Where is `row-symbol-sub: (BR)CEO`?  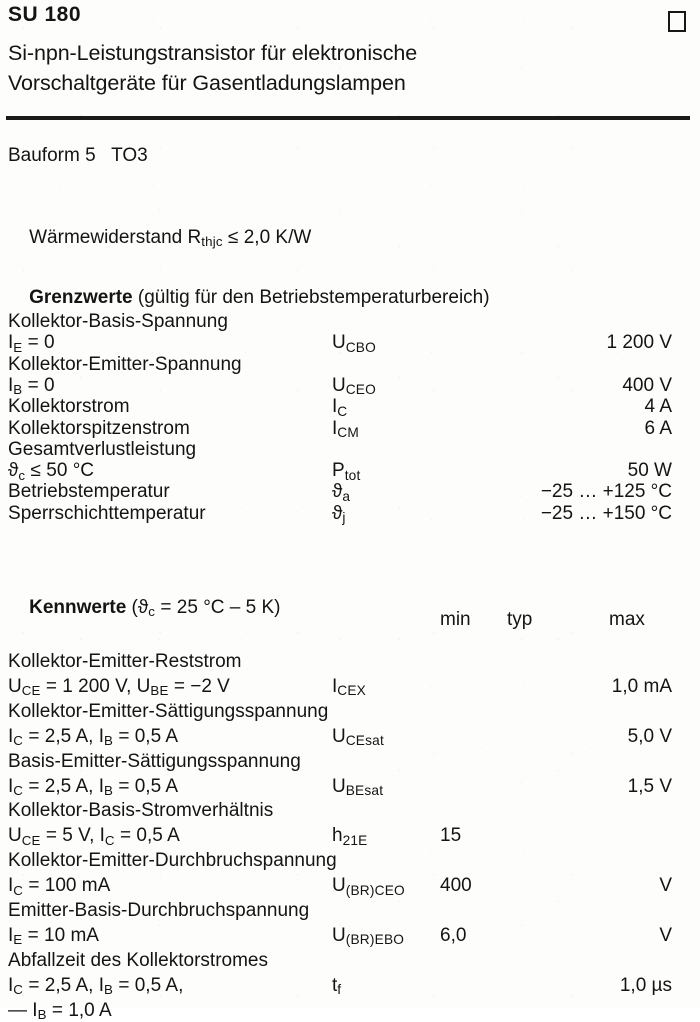 row-symbol-sub: (BR)CEO is located at coordinates (375, 890).